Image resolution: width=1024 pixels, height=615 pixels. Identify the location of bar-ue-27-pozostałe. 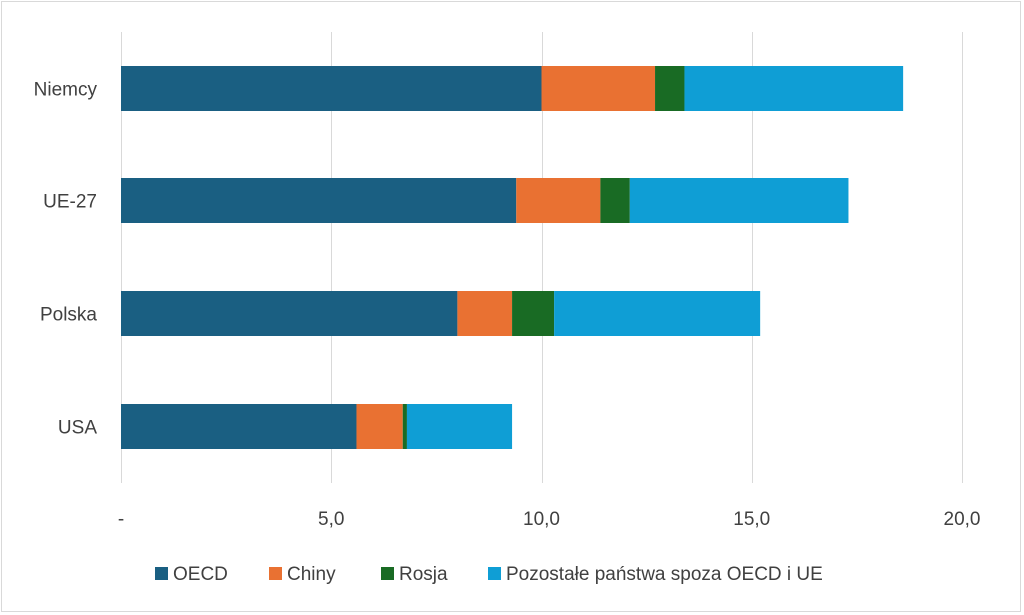
(739, 200).